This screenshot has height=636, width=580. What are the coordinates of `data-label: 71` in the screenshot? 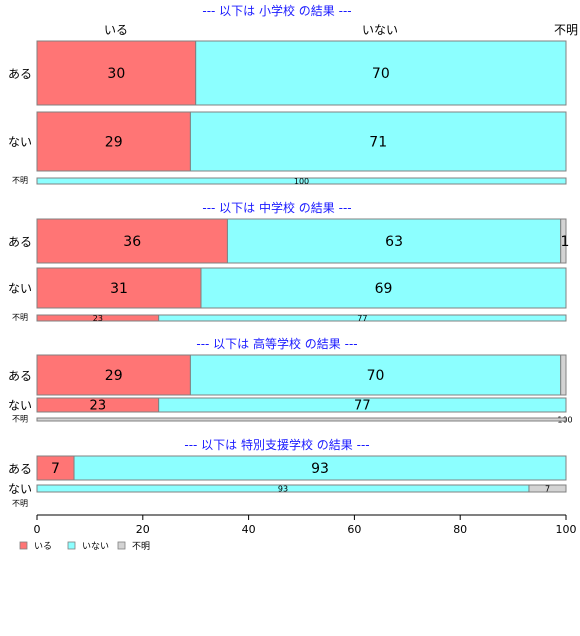 It's located at (378, 143).